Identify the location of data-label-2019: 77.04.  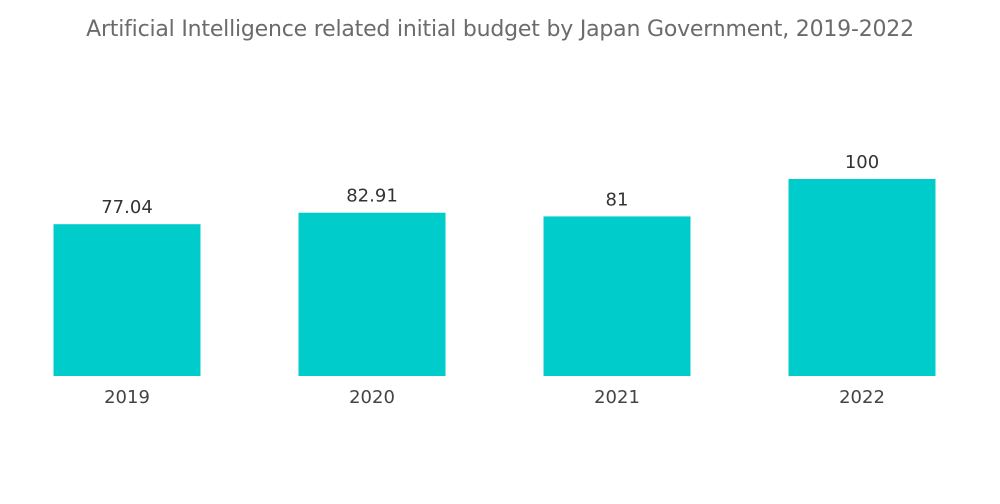
(127, 207).